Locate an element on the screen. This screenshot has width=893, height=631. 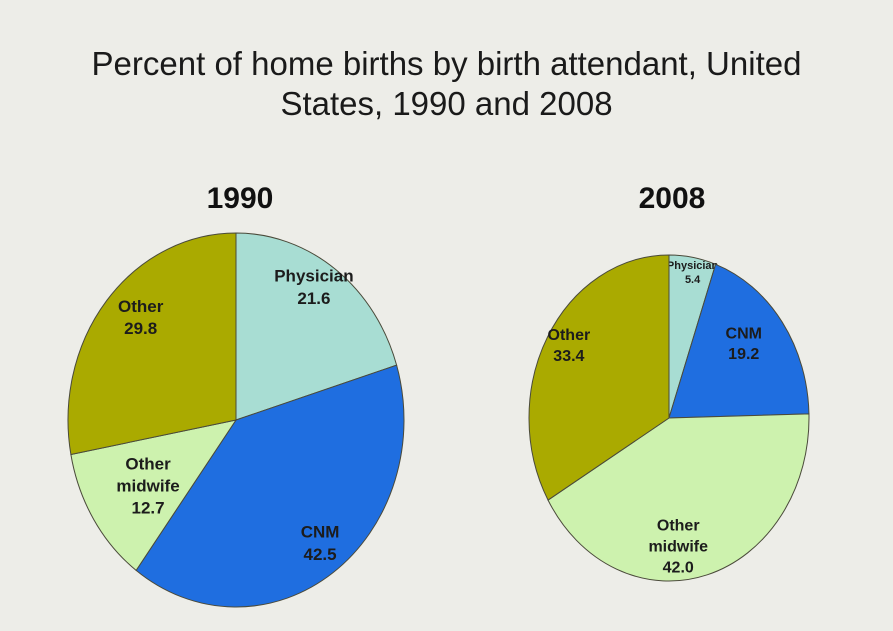
slice-2008-other is located at coordinates (599, 377).